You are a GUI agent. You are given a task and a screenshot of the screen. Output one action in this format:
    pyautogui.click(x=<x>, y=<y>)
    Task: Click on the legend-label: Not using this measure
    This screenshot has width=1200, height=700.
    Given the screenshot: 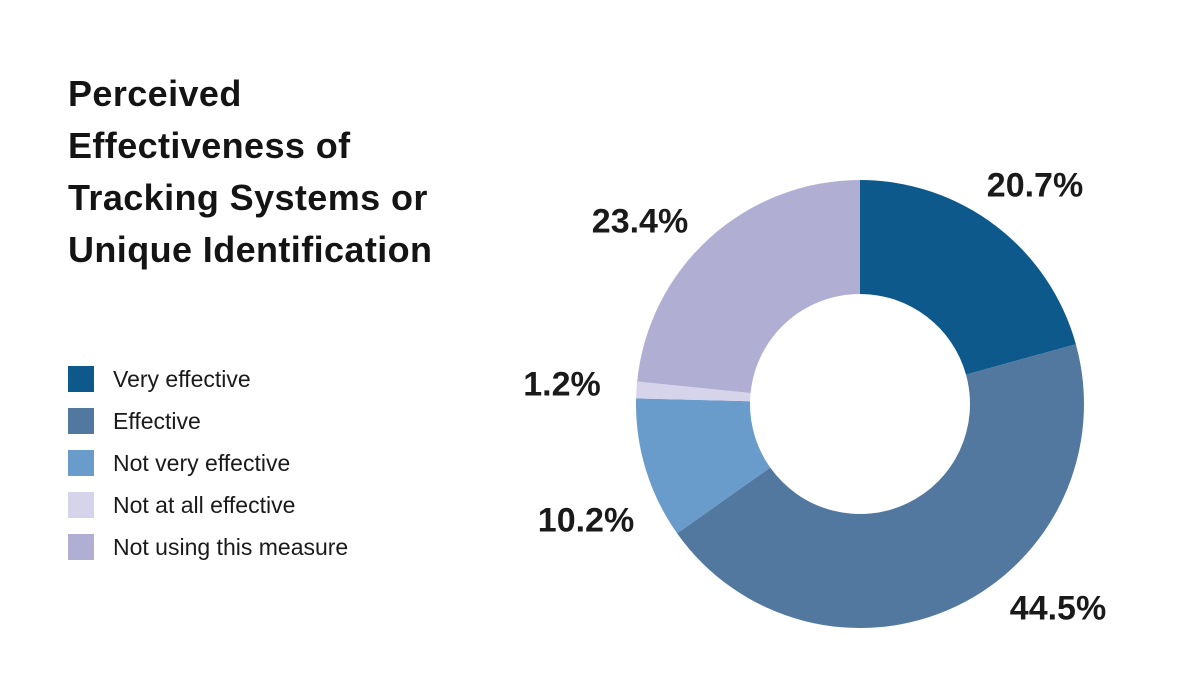 What is the action you would take?
    pyautogui.click(x=231, y=546)
    